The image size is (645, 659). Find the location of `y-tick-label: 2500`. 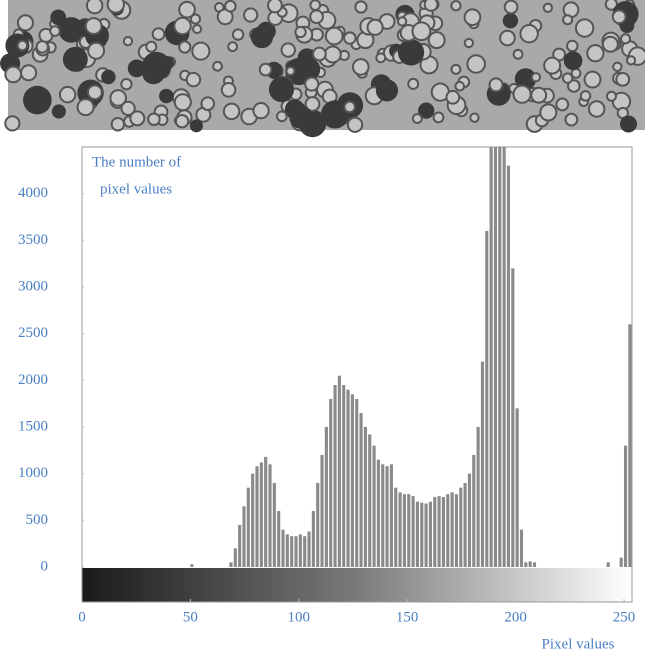

y-tick-label: 2500 is located at coordinates (33, 333).